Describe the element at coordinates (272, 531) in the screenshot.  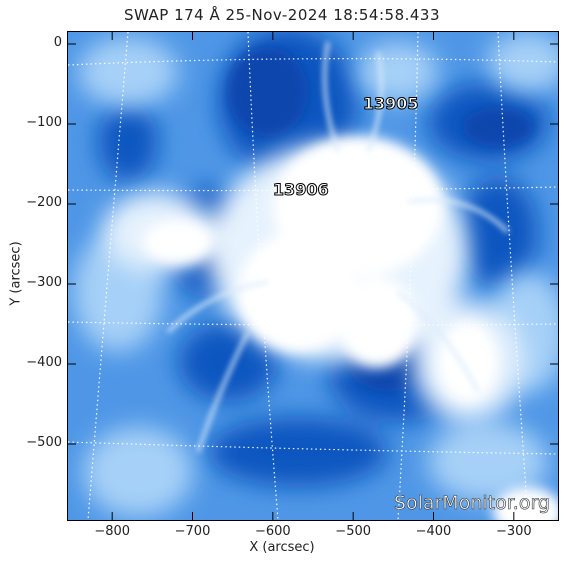
I see `x-tick-label: −600` at that location.